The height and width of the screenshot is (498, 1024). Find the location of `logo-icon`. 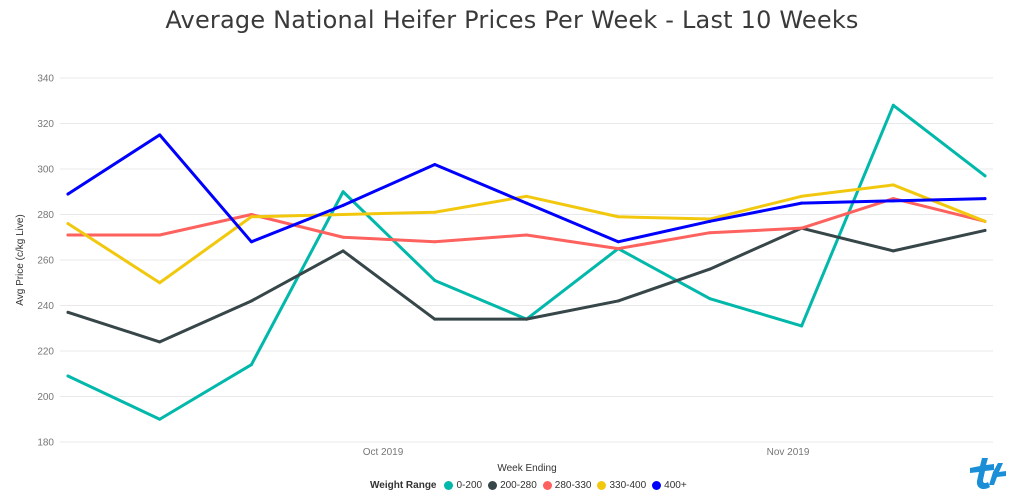

logo-icon is located at coordinates (988, 473).